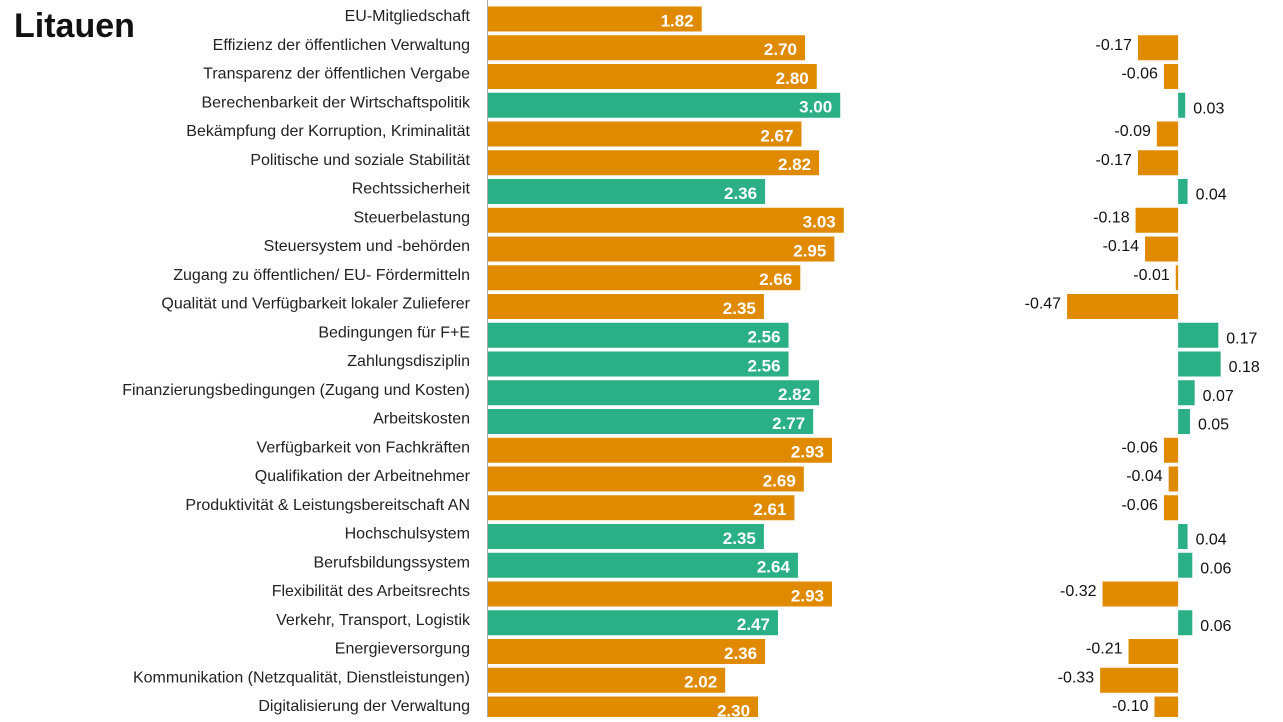 The width and height of the screenshot is (1283, 722). What do you see at coordinates (1241, 338) in the screenshot?
I see `change-value-label: 0.17` at bounding box center [1241, 338].